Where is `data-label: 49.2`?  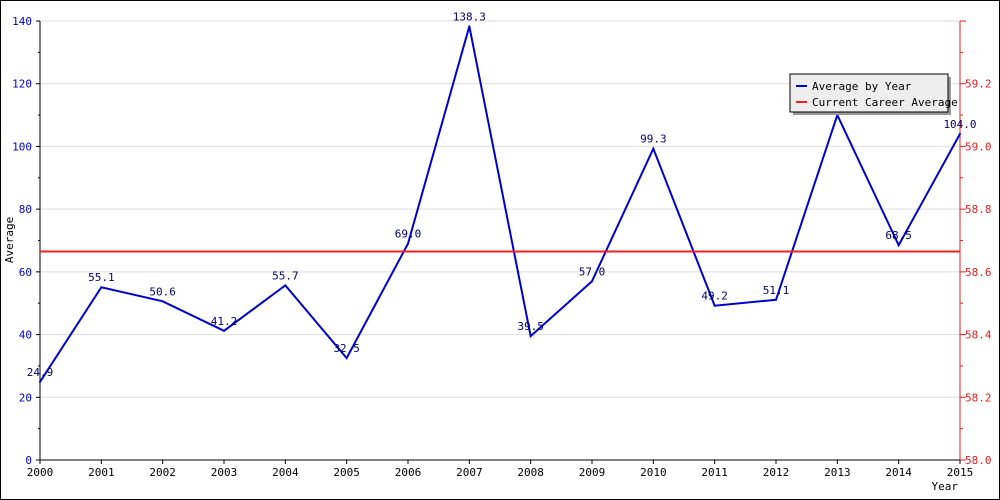 data-label: 49.2 is located at coordinates (714, 296).